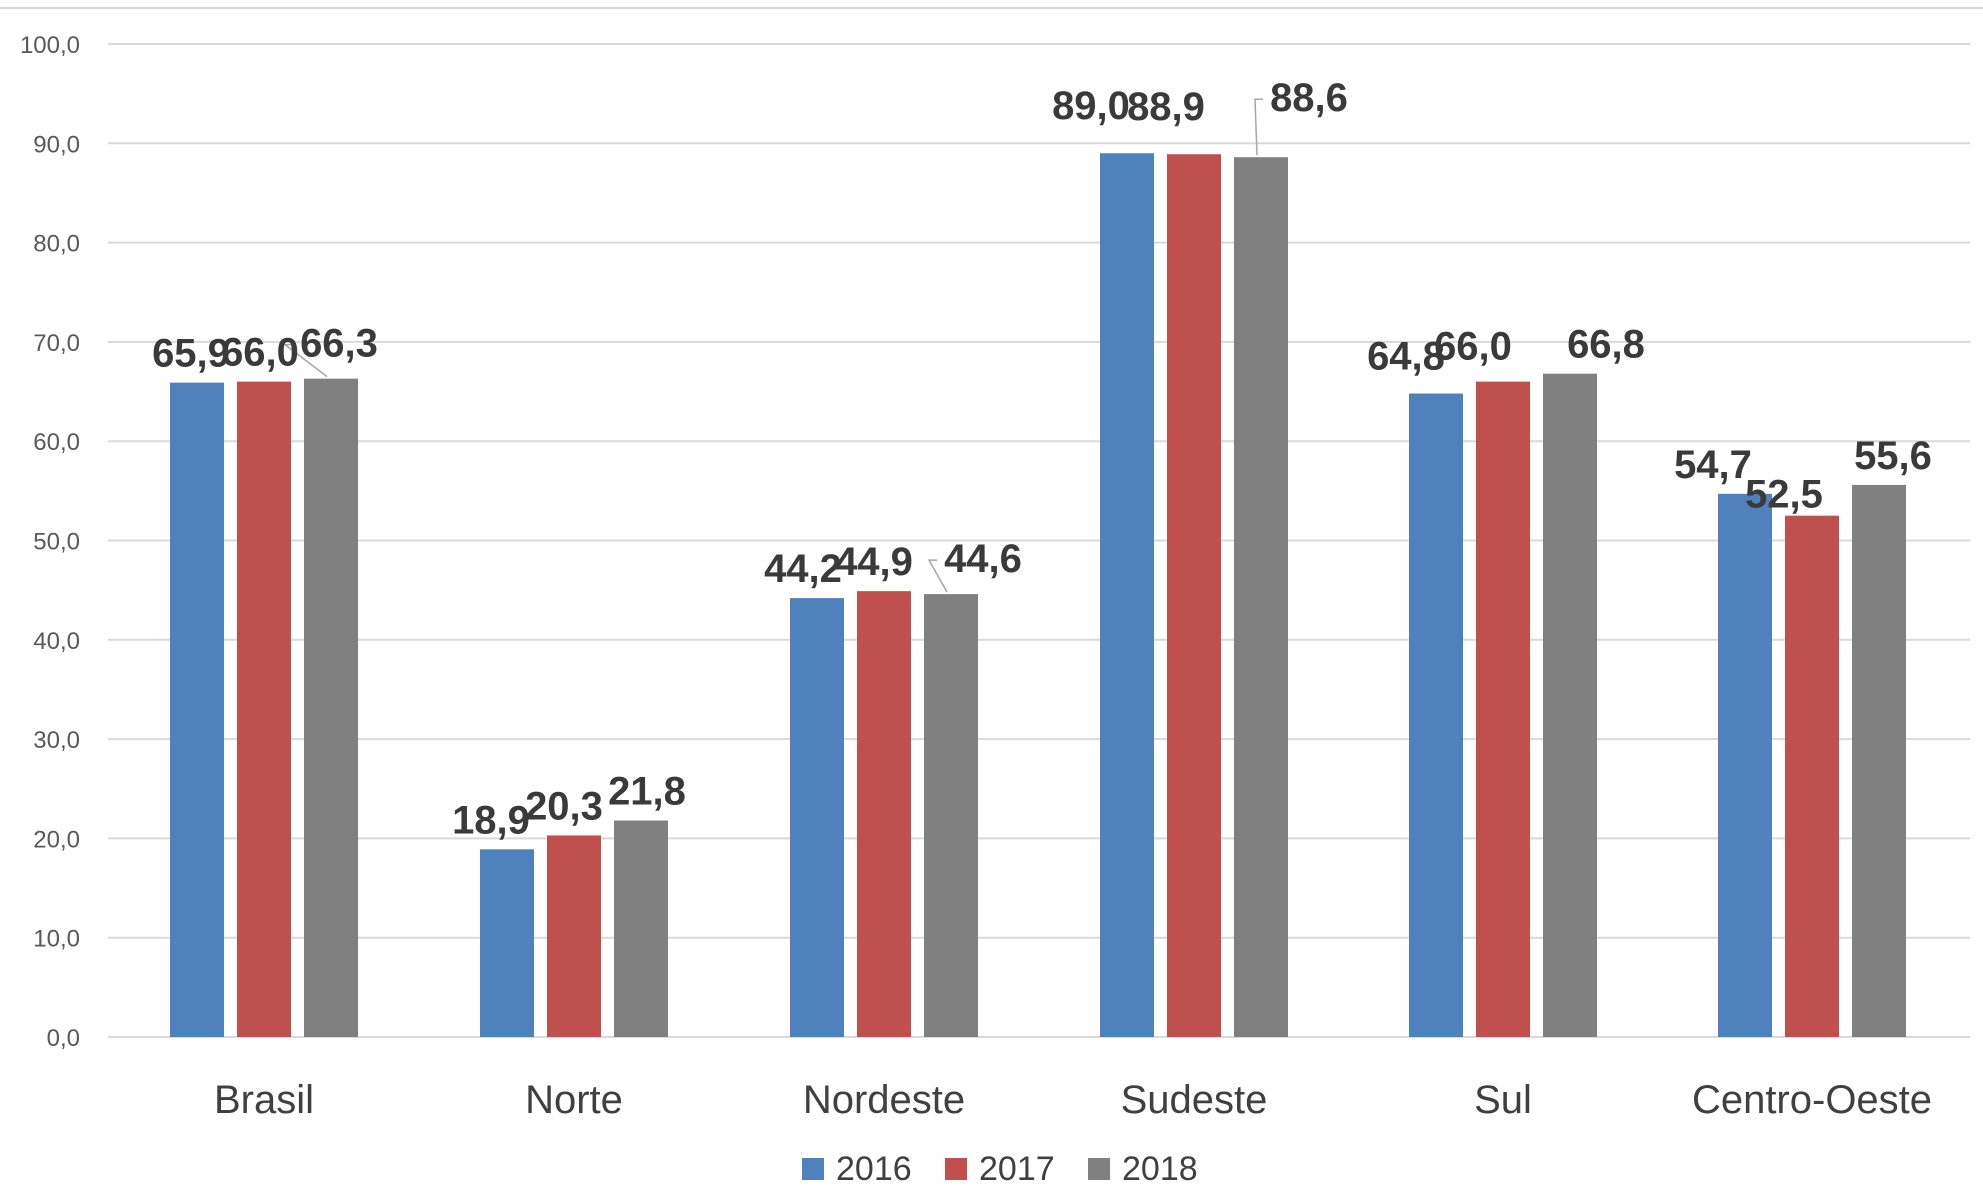 The image size is (1983, 1197). I want to click on legend-label: 2016, so click(874, 1169).